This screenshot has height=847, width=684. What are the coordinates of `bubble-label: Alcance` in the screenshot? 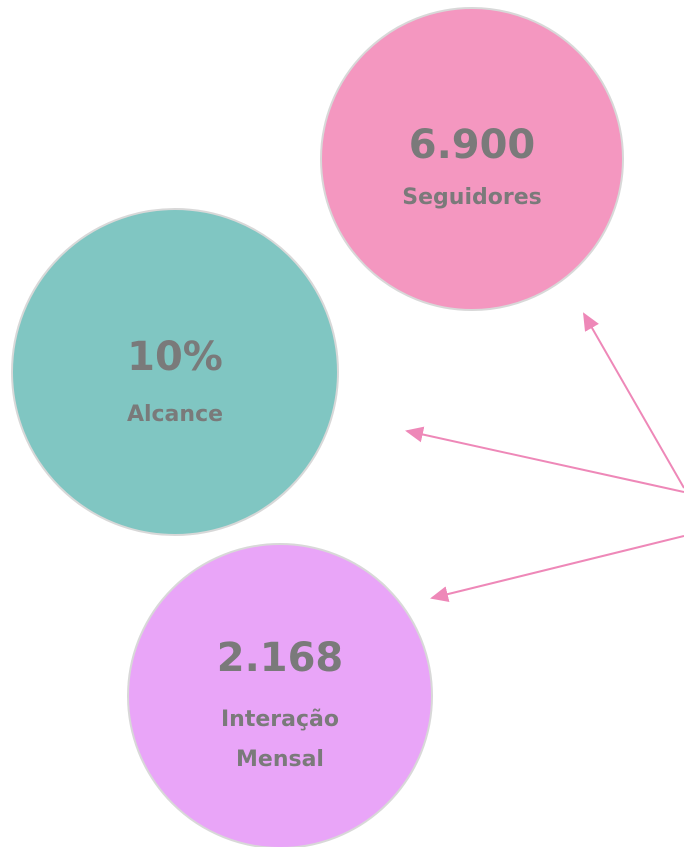 It's located at (175, 414).